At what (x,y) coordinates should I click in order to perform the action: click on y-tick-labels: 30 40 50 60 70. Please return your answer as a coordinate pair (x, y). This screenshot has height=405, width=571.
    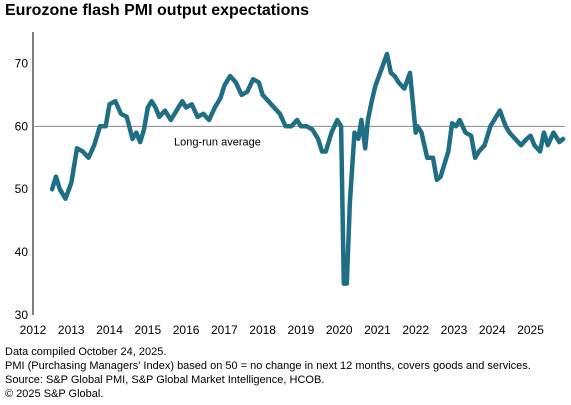
    Looking at the image, I should click on (22, 189).